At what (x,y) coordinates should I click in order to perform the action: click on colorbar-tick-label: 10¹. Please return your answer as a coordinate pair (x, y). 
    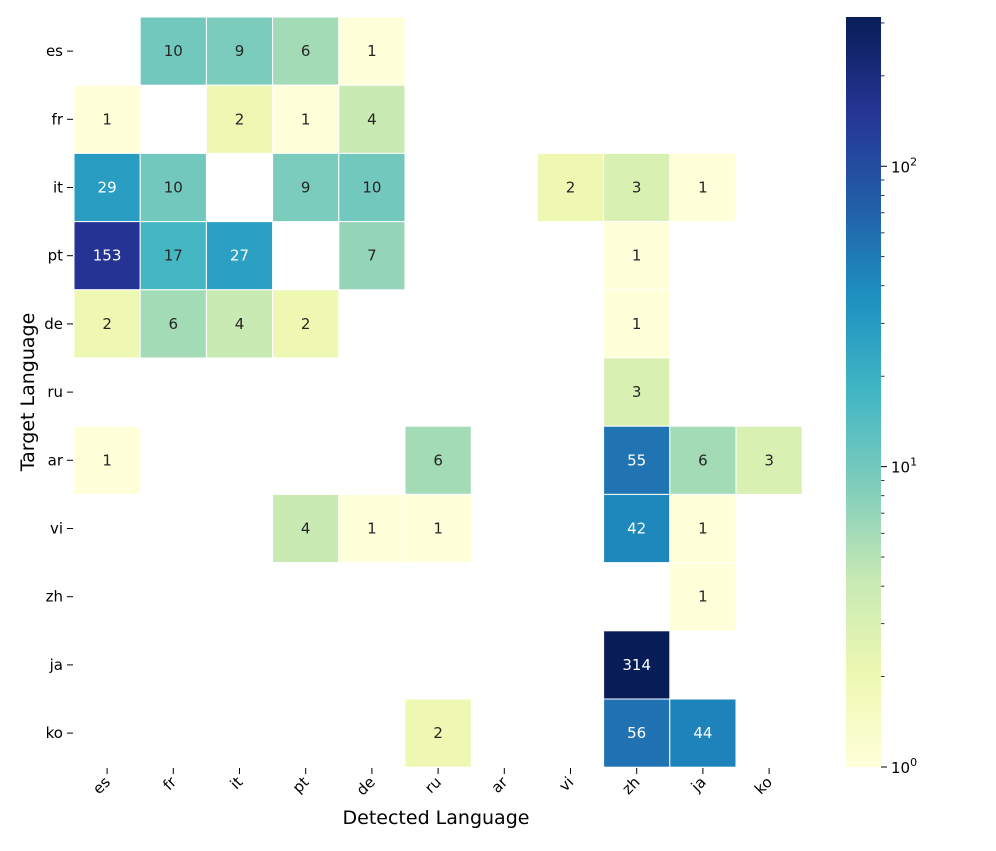
    Looking at the image, I should click on (904, 466).